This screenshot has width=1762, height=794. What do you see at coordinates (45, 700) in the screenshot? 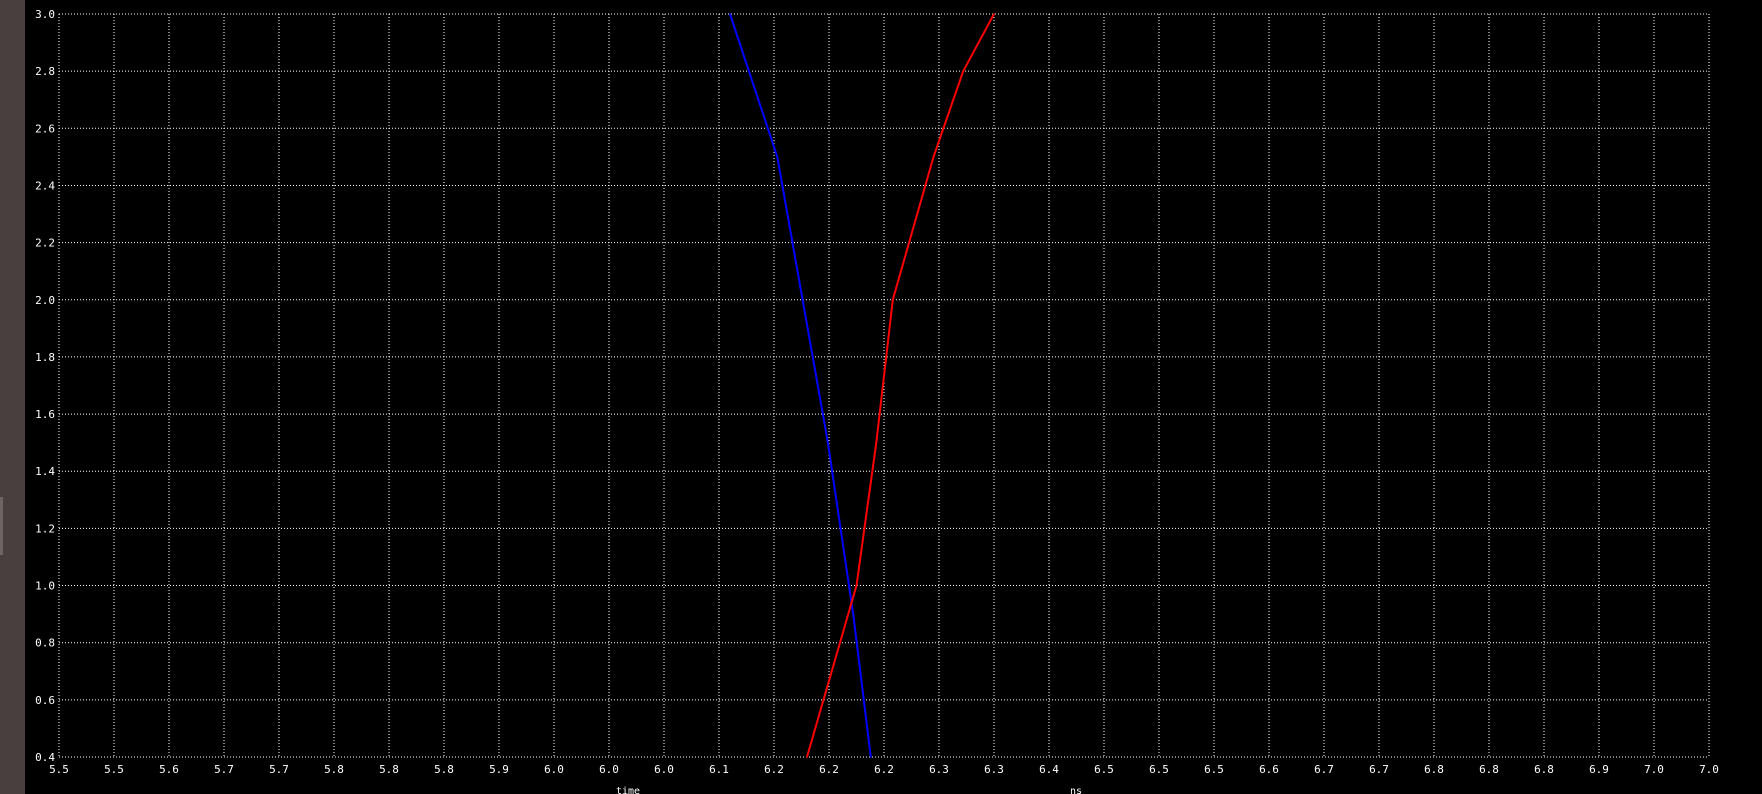
I see `y-tick-label: 0.6` at bounding box center [45, 700].